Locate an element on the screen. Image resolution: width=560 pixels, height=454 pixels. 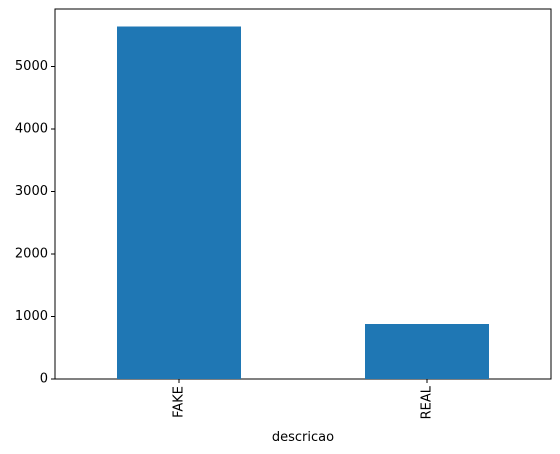
x-tick-label-real: REAL is located at coordinates (427, 402).